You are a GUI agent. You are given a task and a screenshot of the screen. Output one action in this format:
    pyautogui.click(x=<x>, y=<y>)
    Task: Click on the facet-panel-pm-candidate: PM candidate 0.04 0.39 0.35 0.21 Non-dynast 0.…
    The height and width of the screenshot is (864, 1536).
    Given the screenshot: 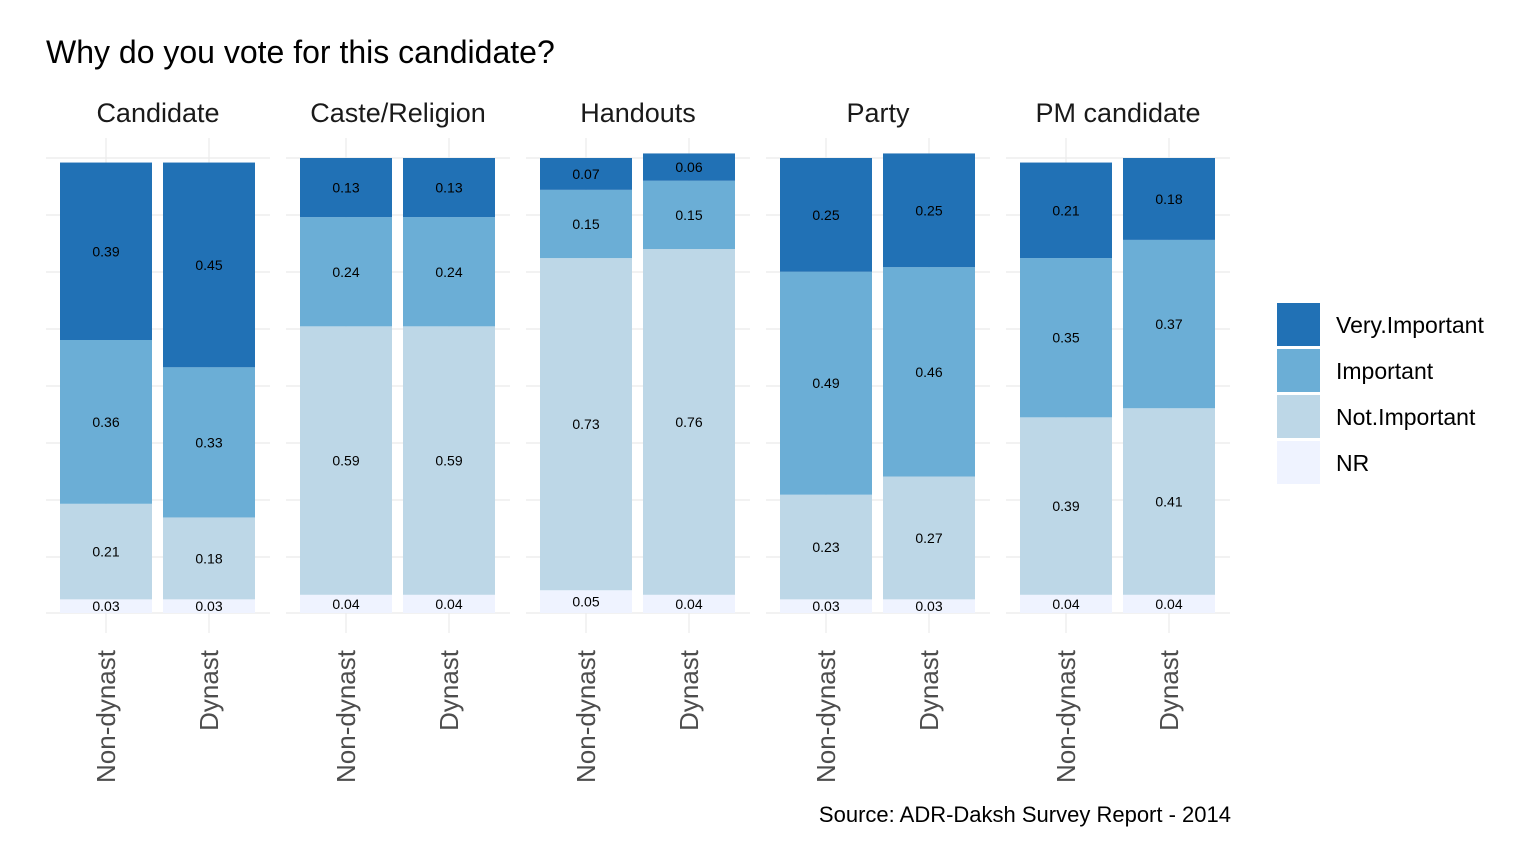 What is the action you would take?
    pyautogui.click(x=1118, y=440)
    